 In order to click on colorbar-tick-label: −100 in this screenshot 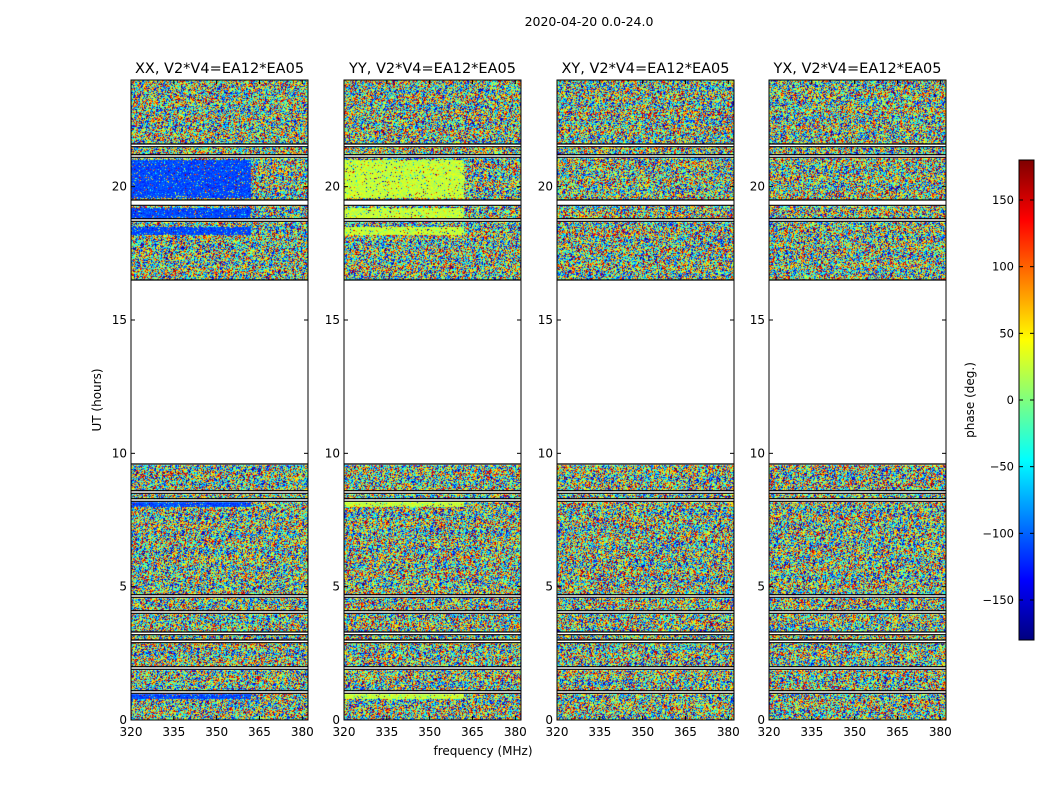, I will do `click(998, 533)`.